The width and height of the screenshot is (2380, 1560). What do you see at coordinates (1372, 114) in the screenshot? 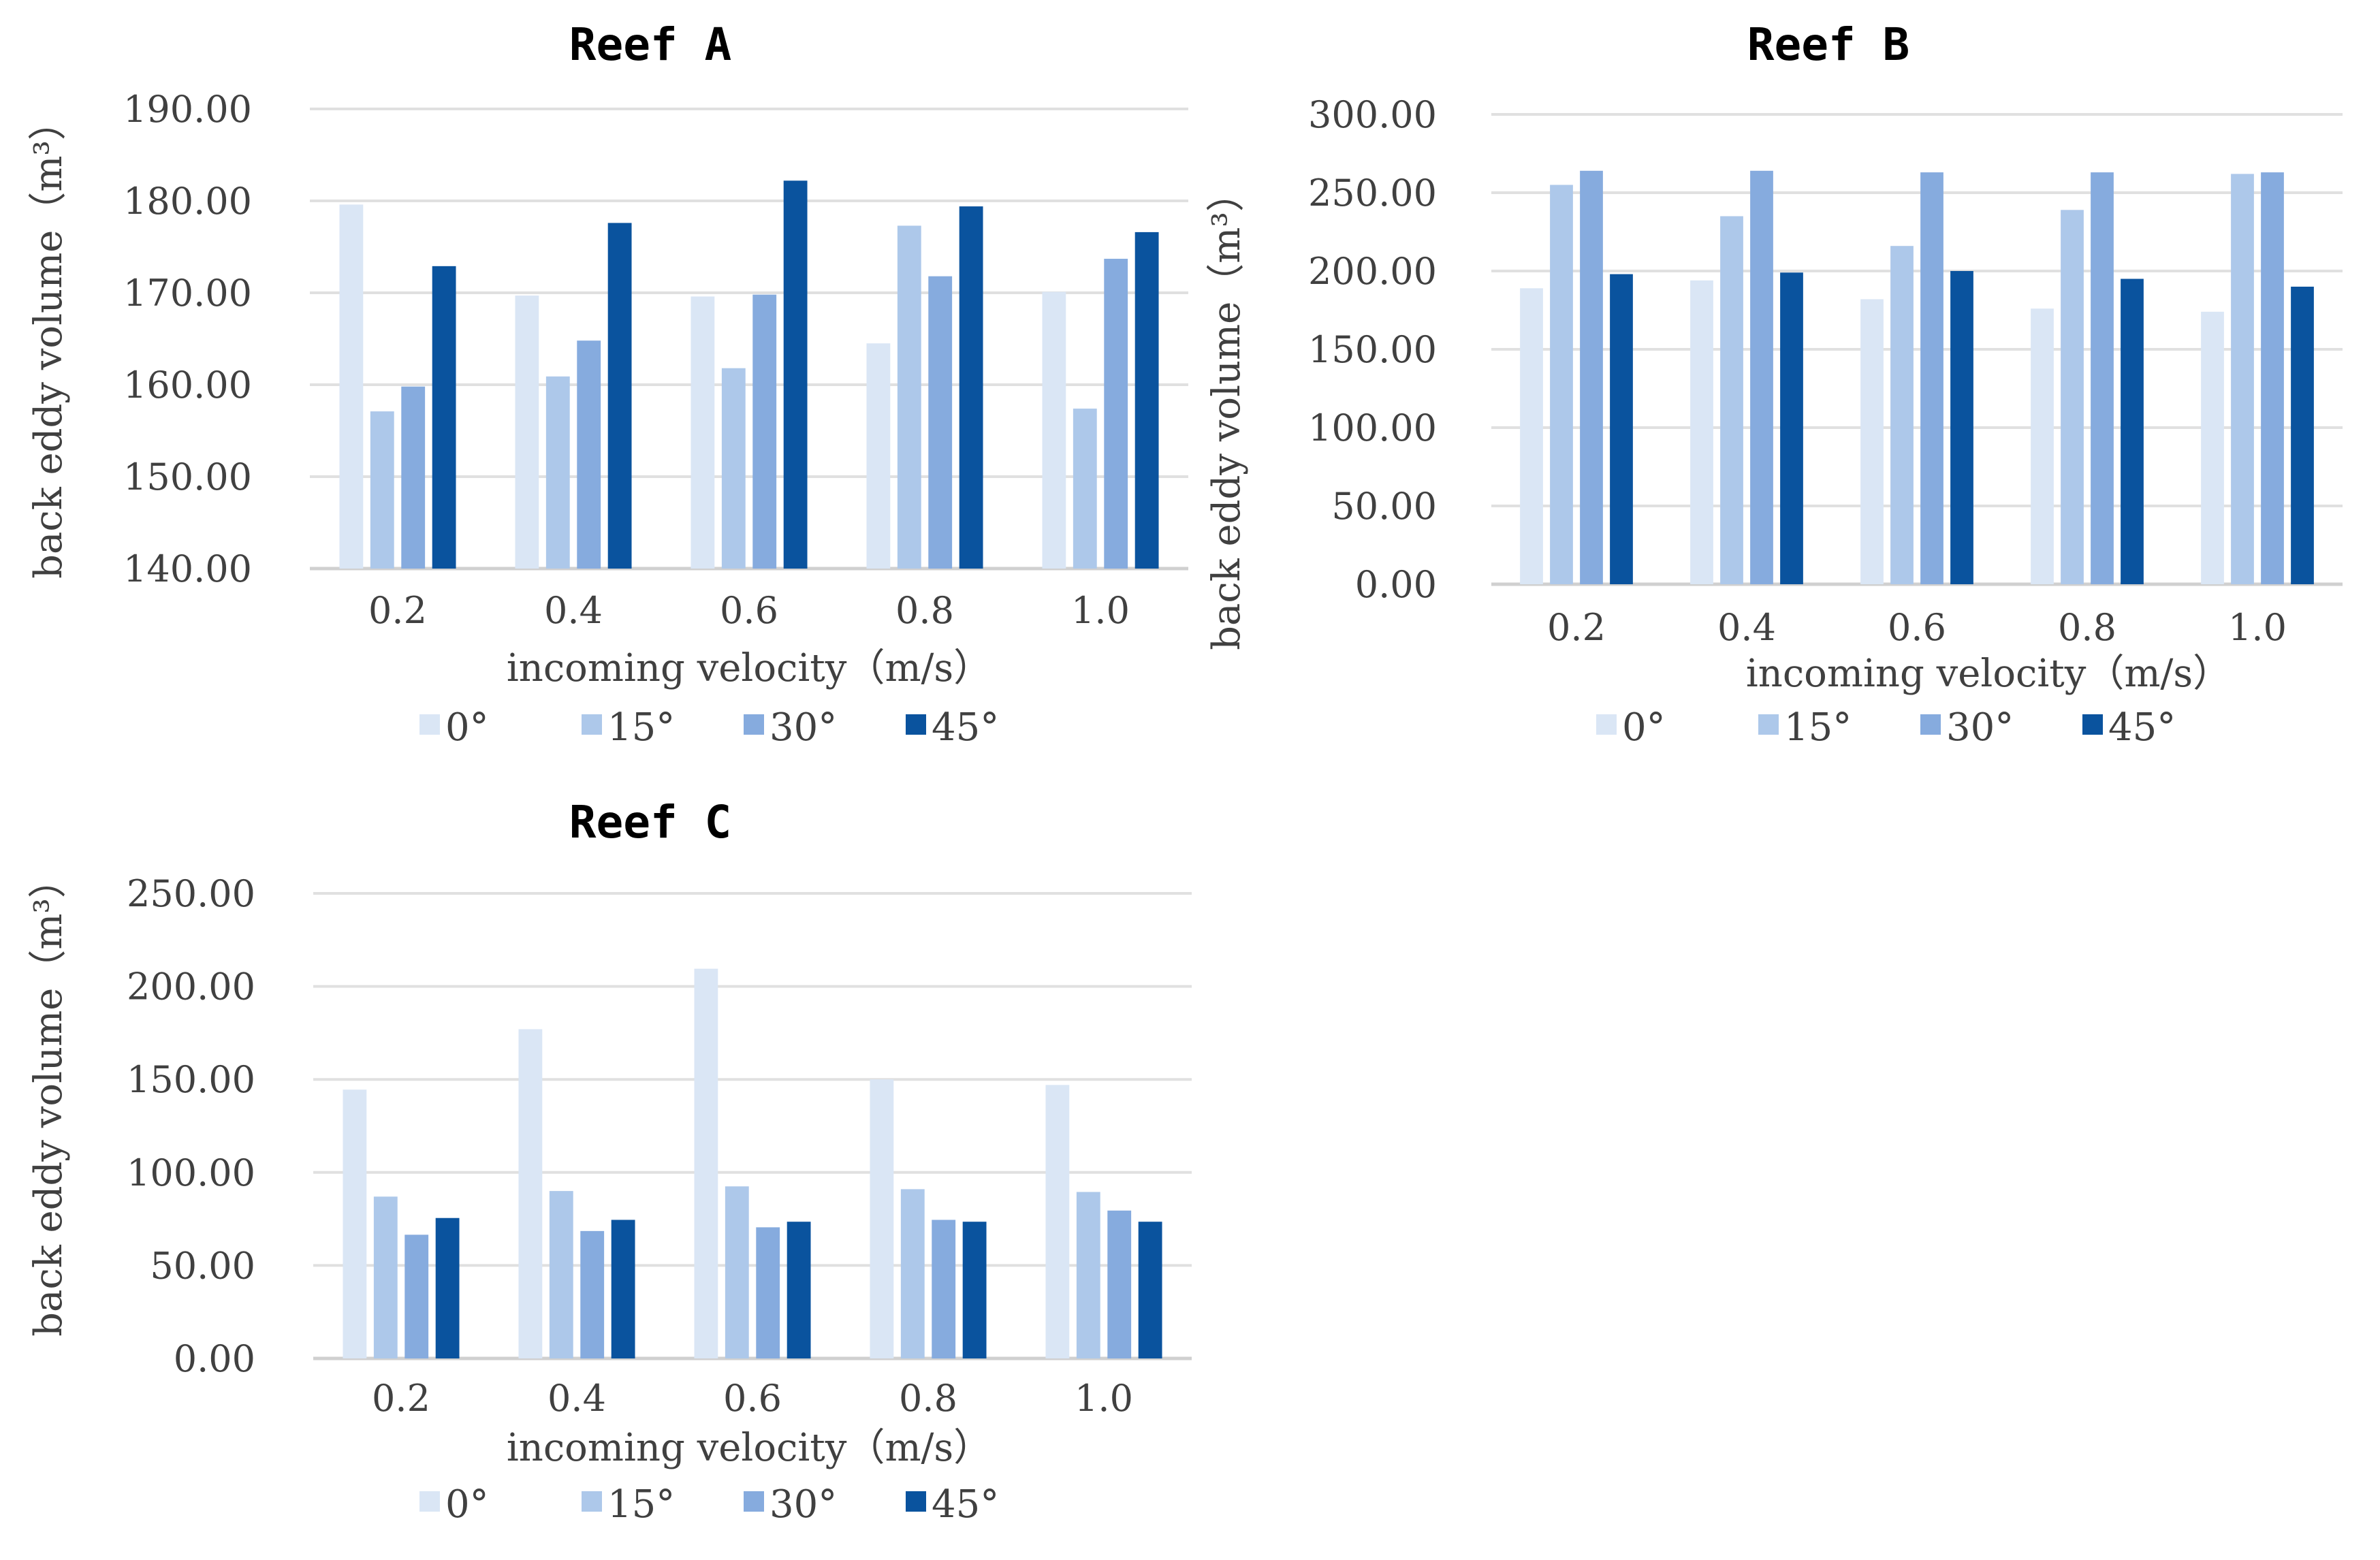
I see `y-tick-label: 300.00` at bounding box center [1372, 114].